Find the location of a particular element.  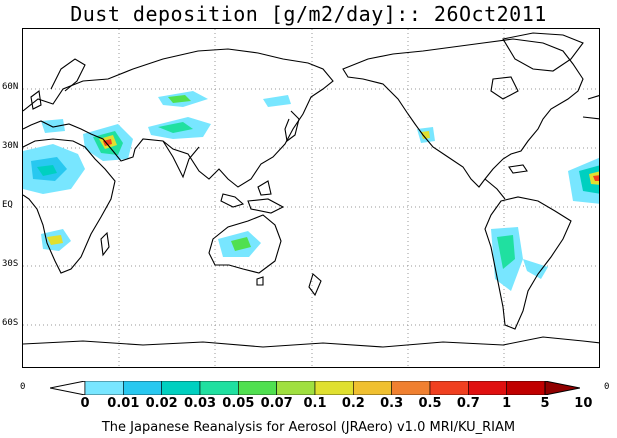

lat-label-eq: EQ is located at coordinates (7, 205).